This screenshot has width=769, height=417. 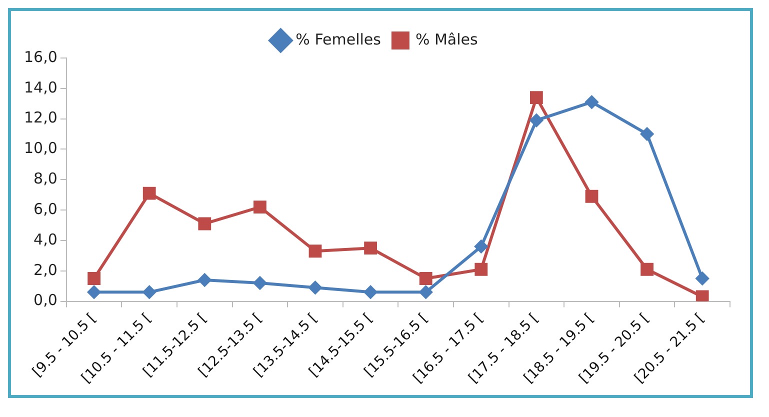 I want to click on y-tick-label: 12,0, so click(x=41, y=117).